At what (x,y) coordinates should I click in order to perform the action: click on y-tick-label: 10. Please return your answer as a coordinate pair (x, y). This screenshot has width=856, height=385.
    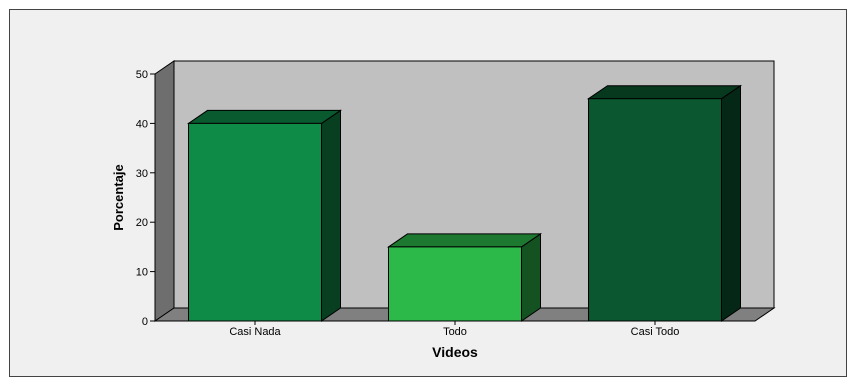
    Looking at the image, I should click on (142, 273).